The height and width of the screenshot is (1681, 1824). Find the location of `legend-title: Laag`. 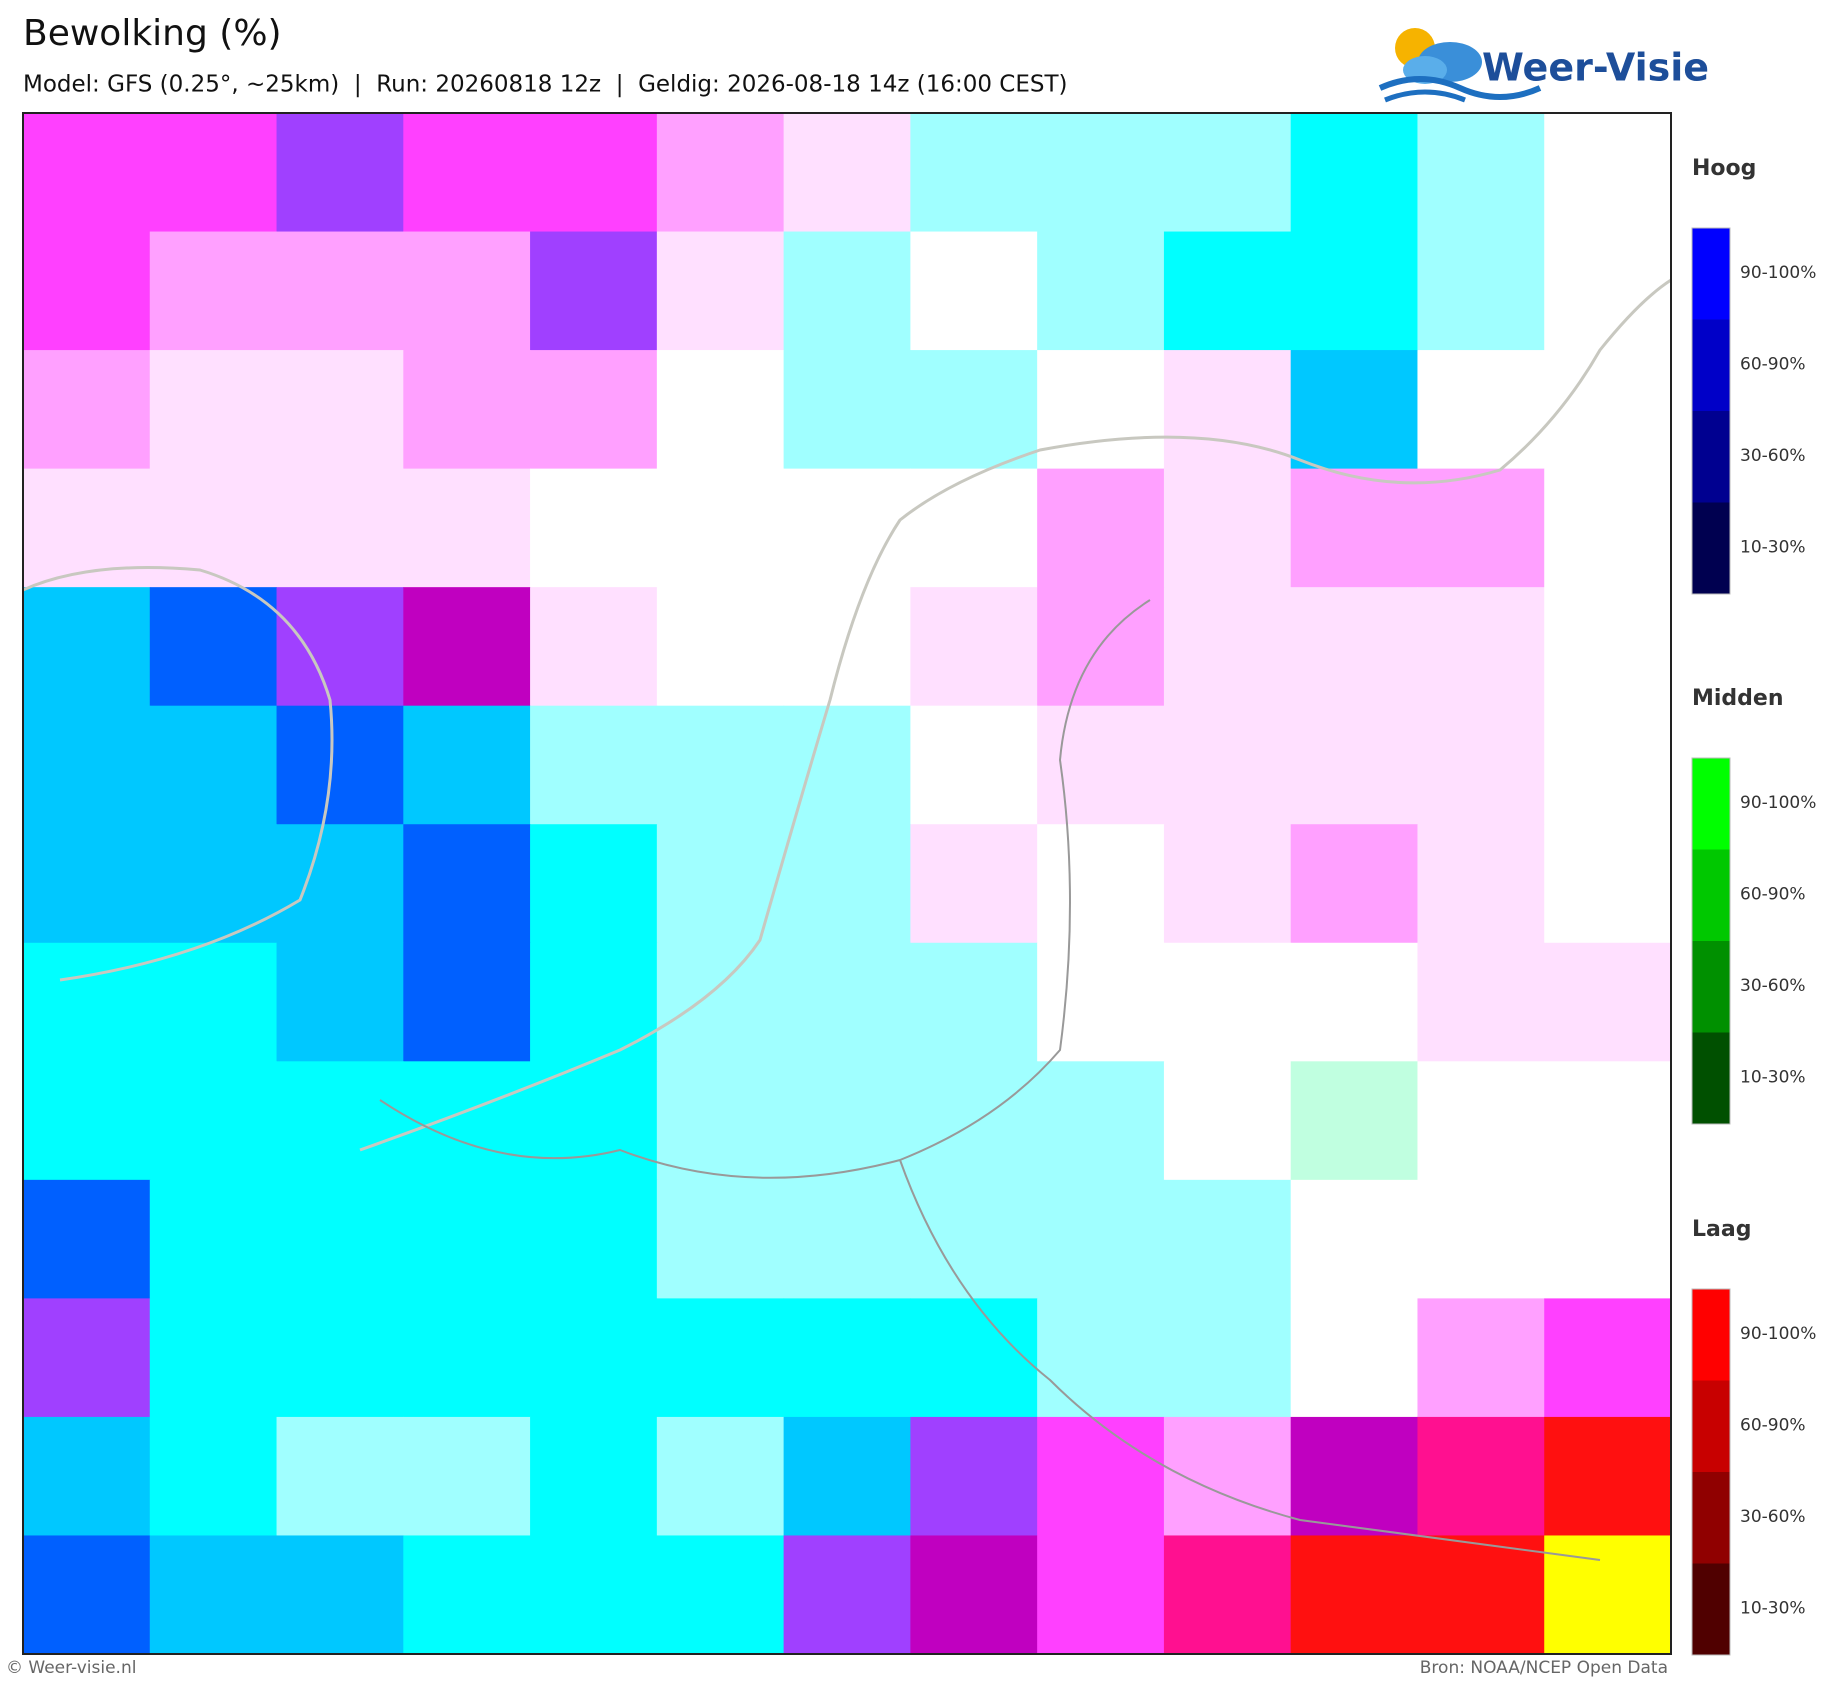

legend-title: Laag is located at coordinates (1721, 1229).